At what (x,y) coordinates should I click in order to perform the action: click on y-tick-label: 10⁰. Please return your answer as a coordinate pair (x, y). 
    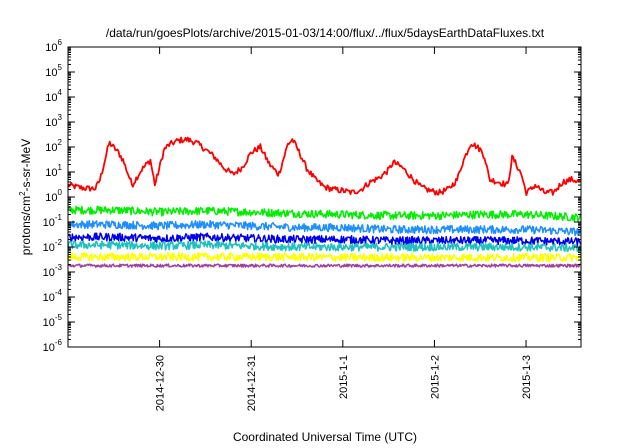
    Looking at the image, I should click on (53, 196).